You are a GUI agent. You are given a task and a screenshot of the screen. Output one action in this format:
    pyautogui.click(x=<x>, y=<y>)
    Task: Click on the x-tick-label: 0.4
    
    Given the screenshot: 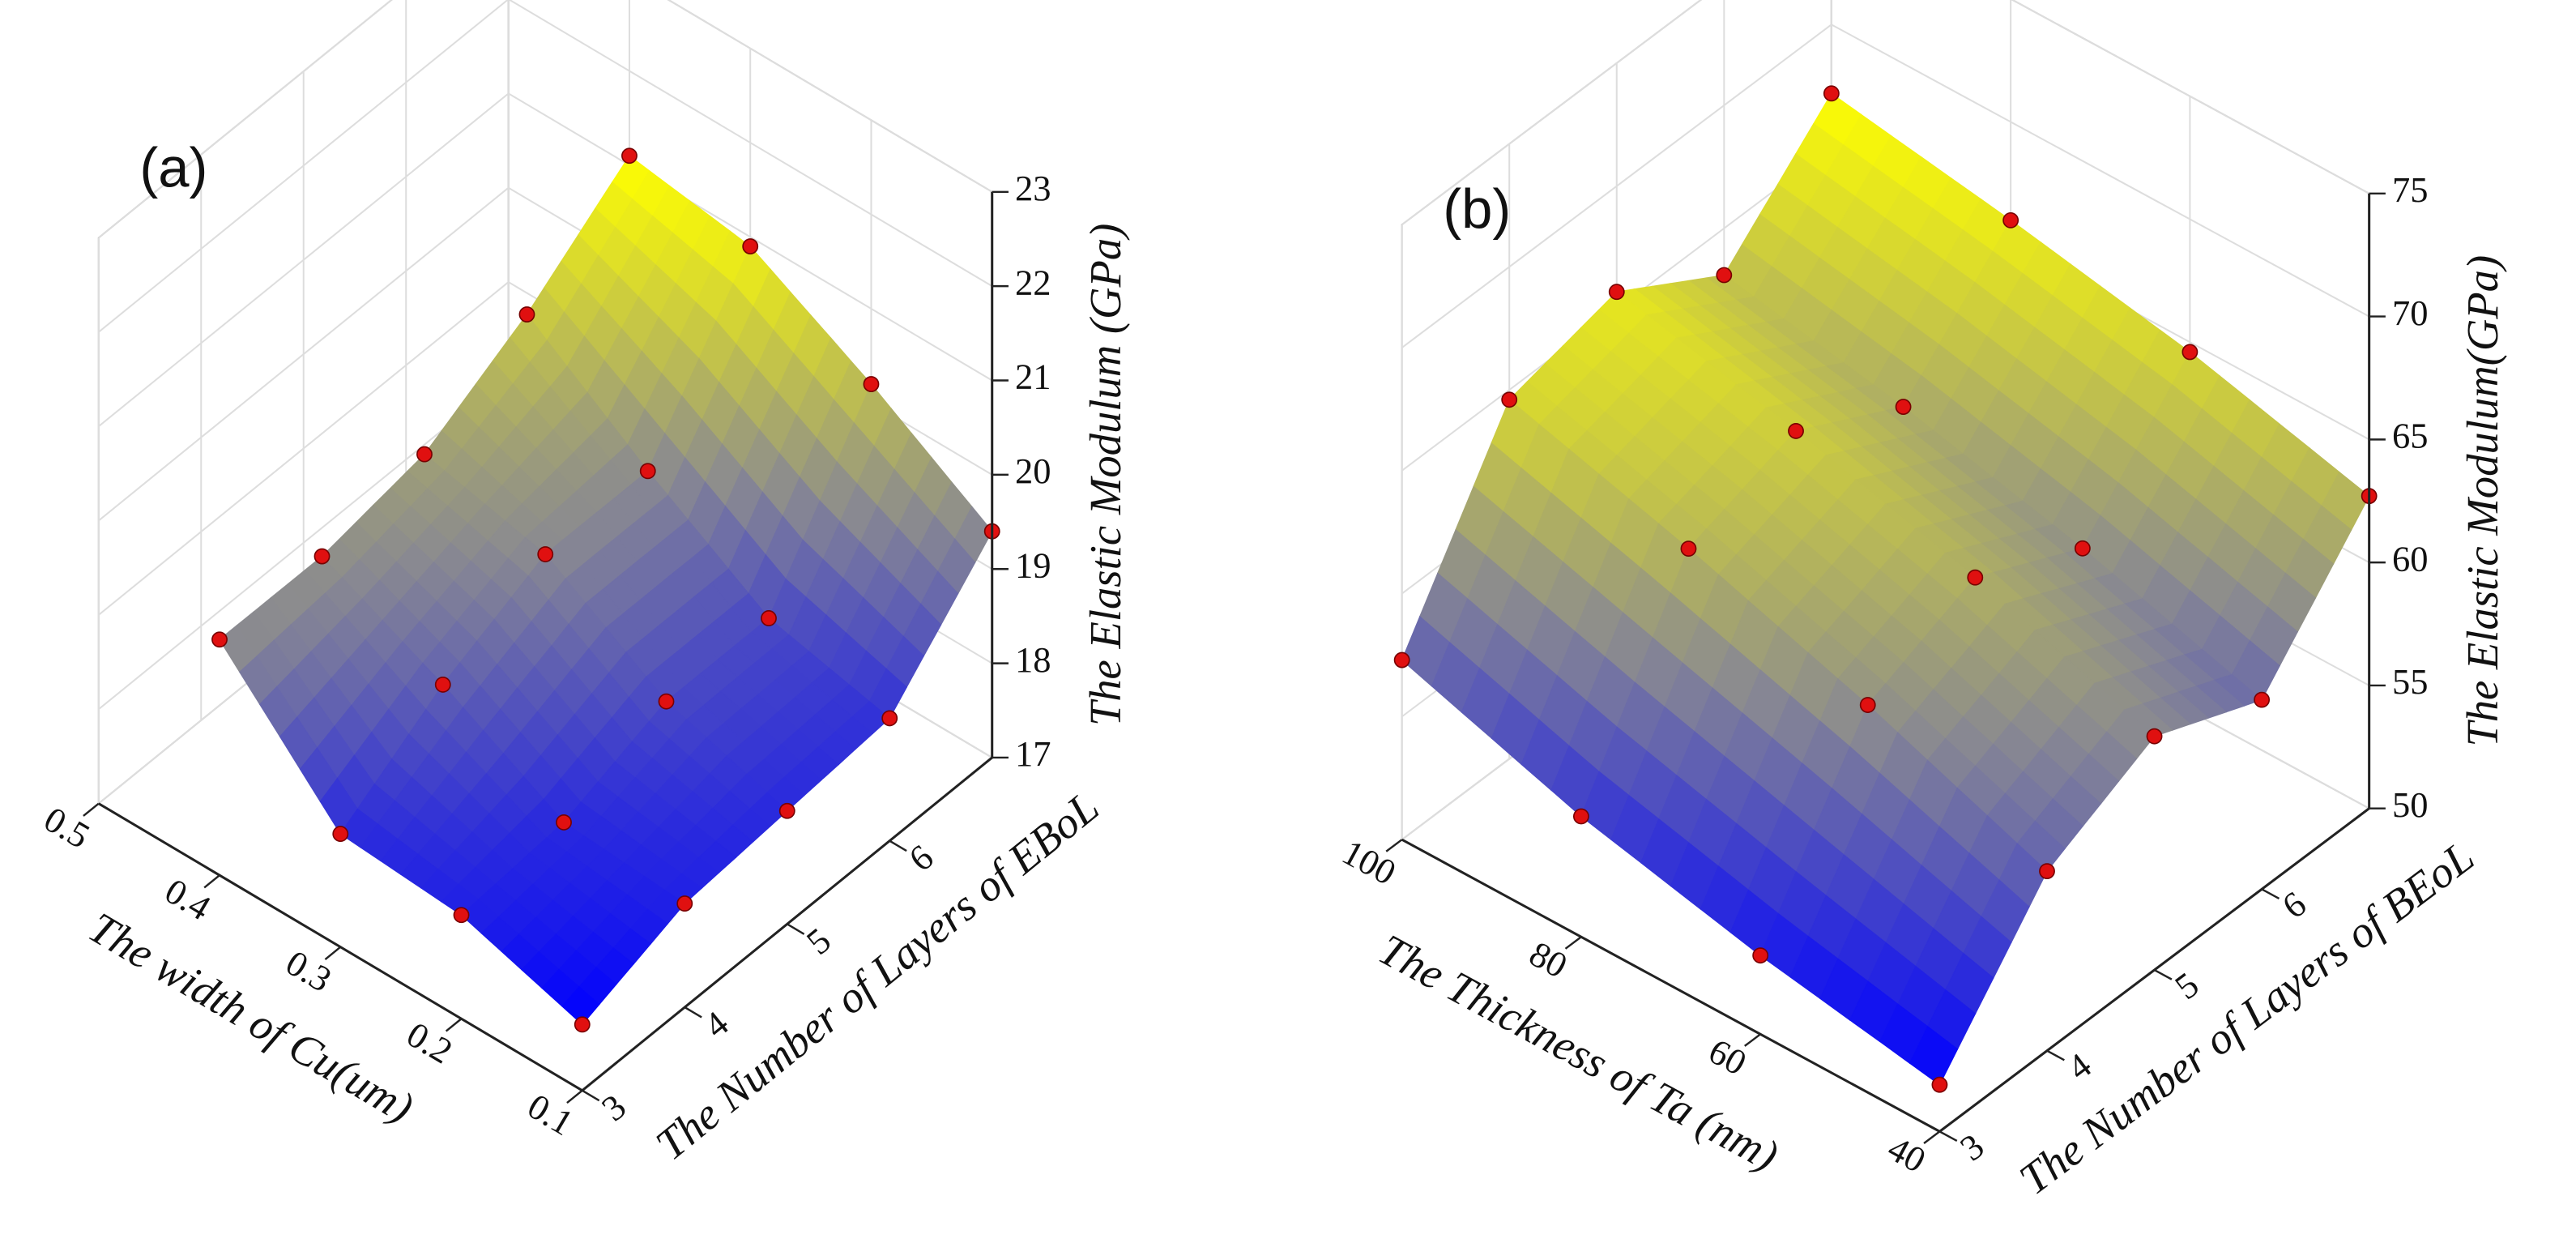 What is the action you would take?
    pyautogui.click(x=188, y=899)
    